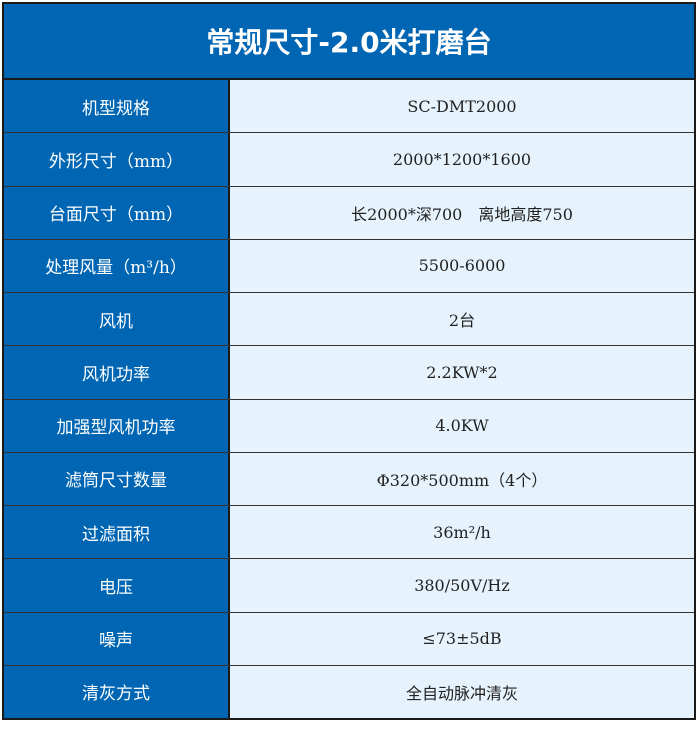  Describe the element at coordinates (462, 372) in the screenshot. I see `spec-value: 2.2KW*2` at that location.